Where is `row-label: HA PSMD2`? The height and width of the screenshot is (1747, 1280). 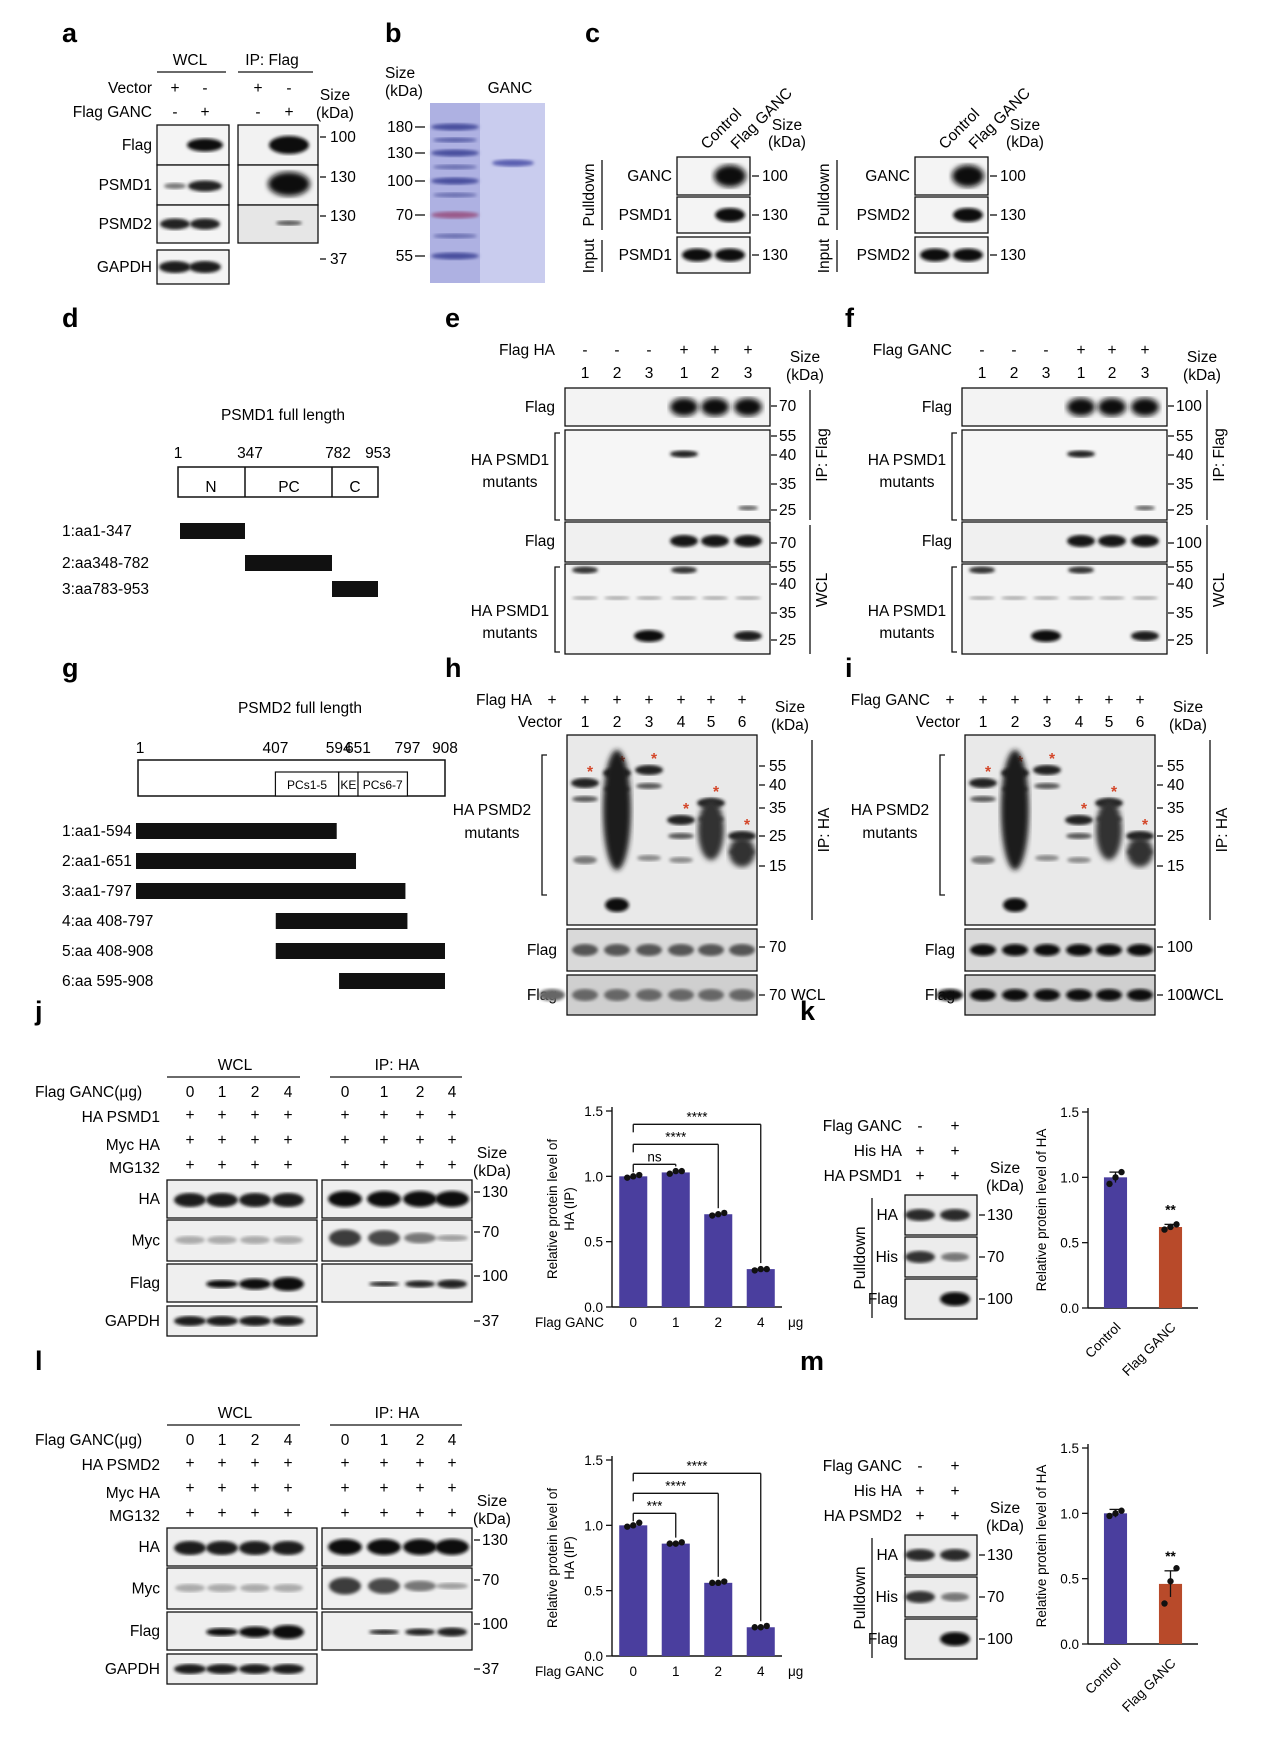
row-label: HA PSMD2 is located at coordinates (121, 1465).